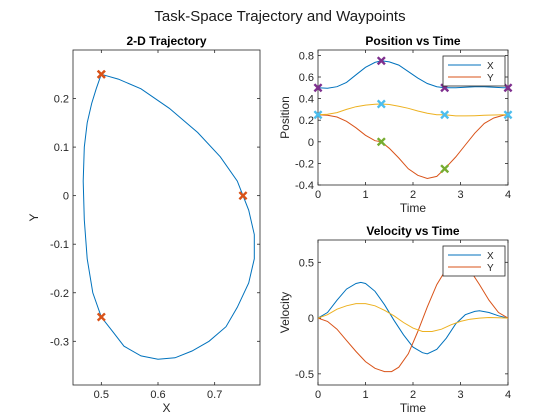 The image size is (560, 420). I want to click on position-ytick-label: 0.8, so click(306, 56).